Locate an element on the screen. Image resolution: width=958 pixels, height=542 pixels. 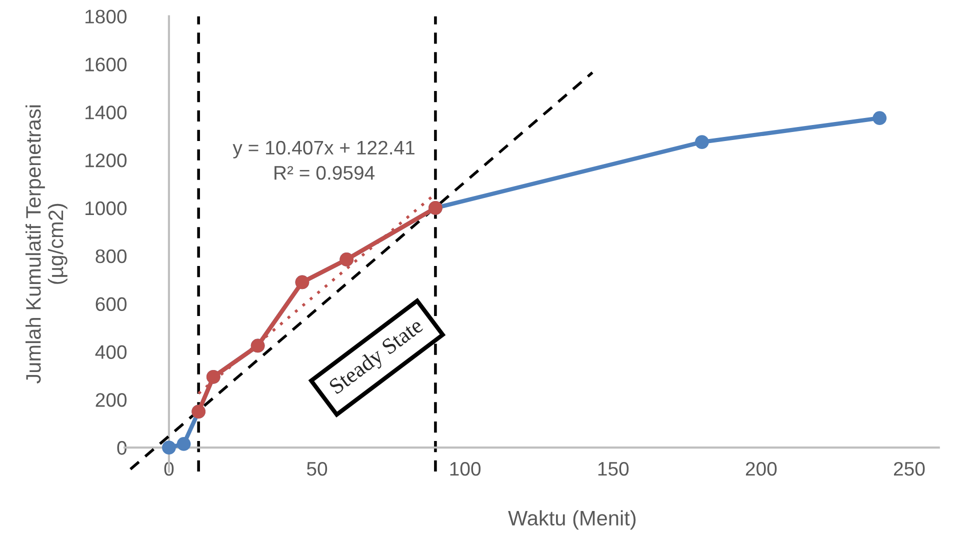
annotation: y = 10.407x + 122.41 R² = 0.9594 is located at coordinates (323, 160).